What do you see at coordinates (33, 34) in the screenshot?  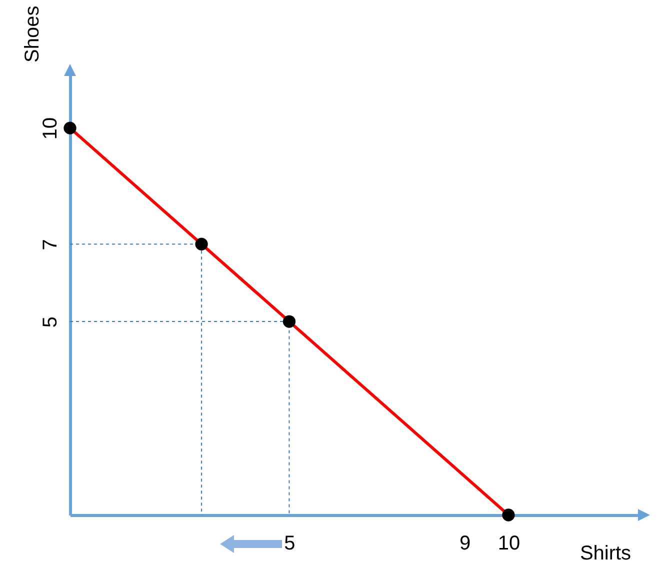 I see `y-axis-title: Shoes` at bounding box center [33, 34].